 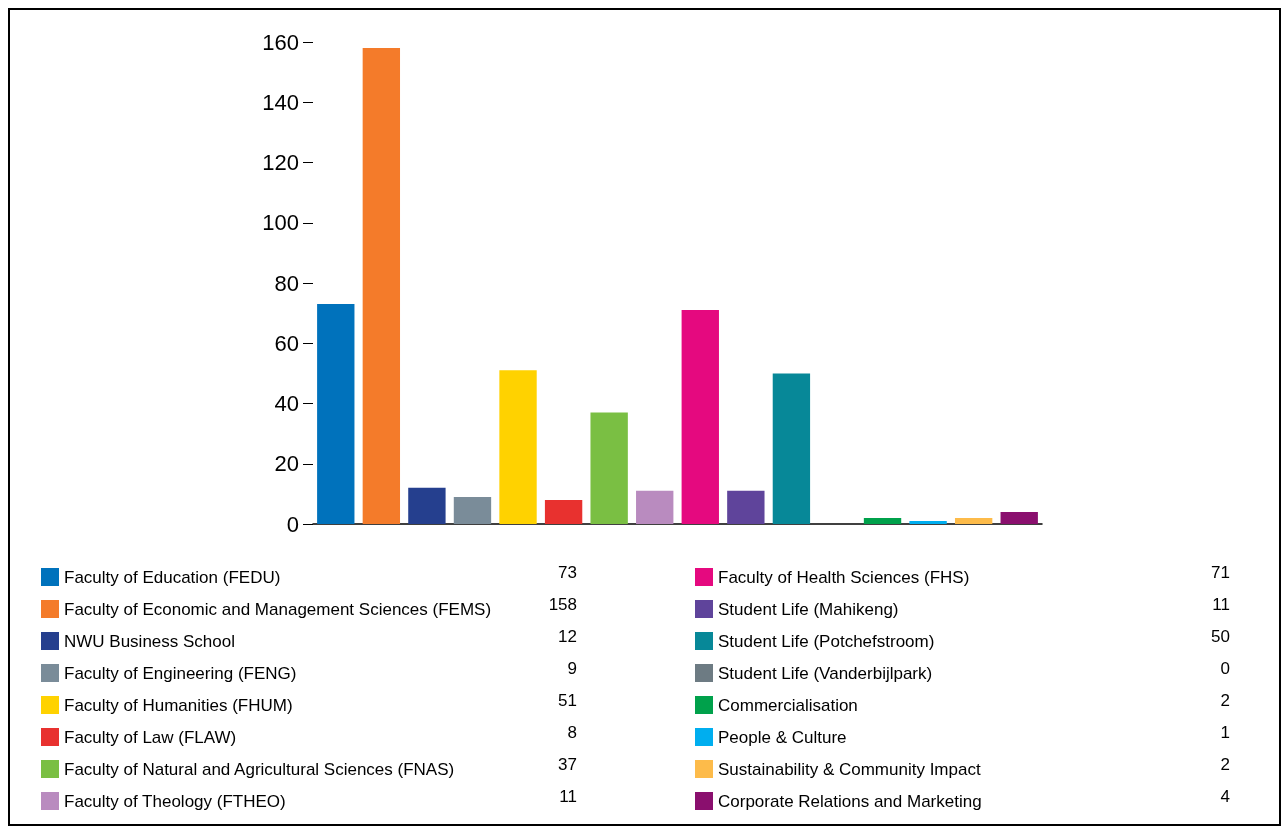 I want to click on legend-label: Sustainability & Community Impact, so click(x=849, y=769).